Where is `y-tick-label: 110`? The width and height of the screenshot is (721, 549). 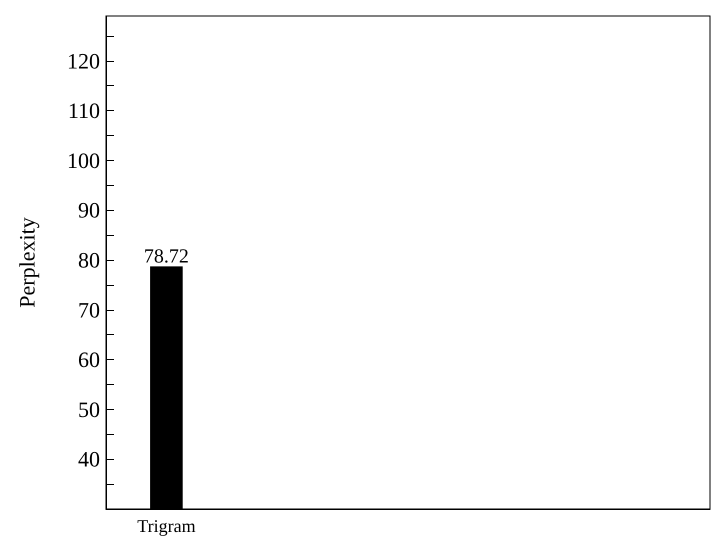 y-tick-label: 110 is located at coordinates (84, 111).